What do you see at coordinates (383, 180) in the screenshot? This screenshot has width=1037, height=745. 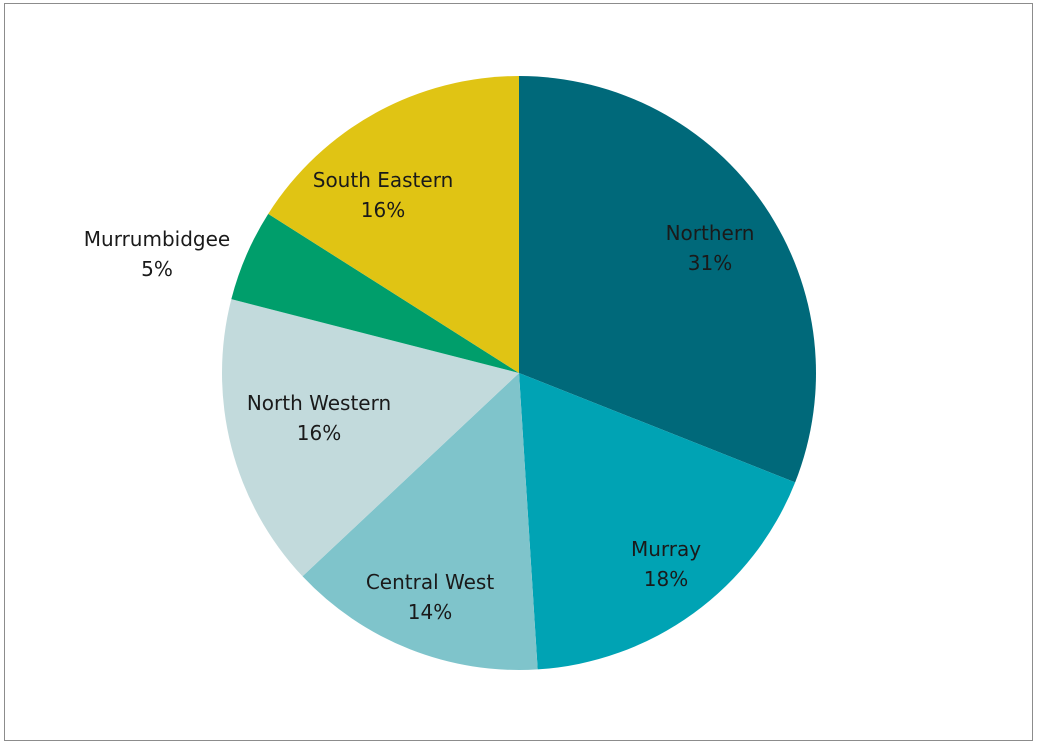 I see `slice-category-label: South Eastern` at bounding box center [383, 180].